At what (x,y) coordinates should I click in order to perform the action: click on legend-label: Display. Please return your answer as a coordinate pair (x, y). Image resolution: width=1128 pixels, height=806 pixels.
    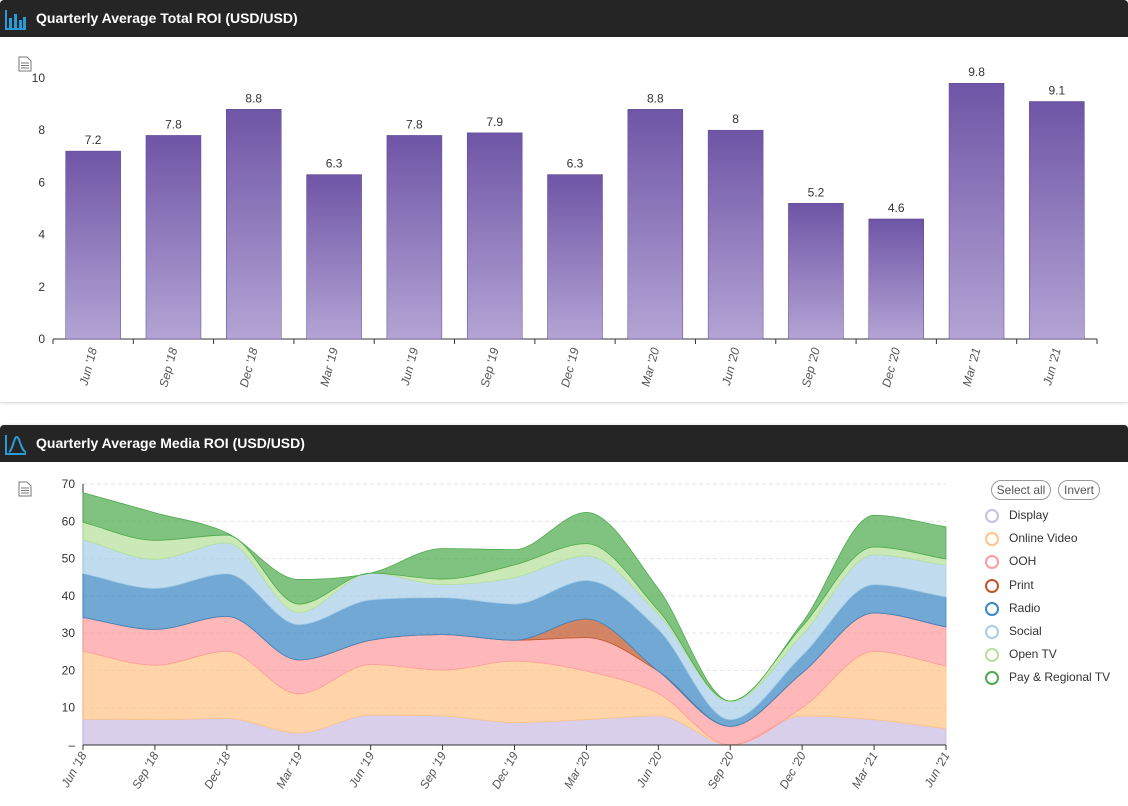
    Looking at the image, I should click on (1029, 515).